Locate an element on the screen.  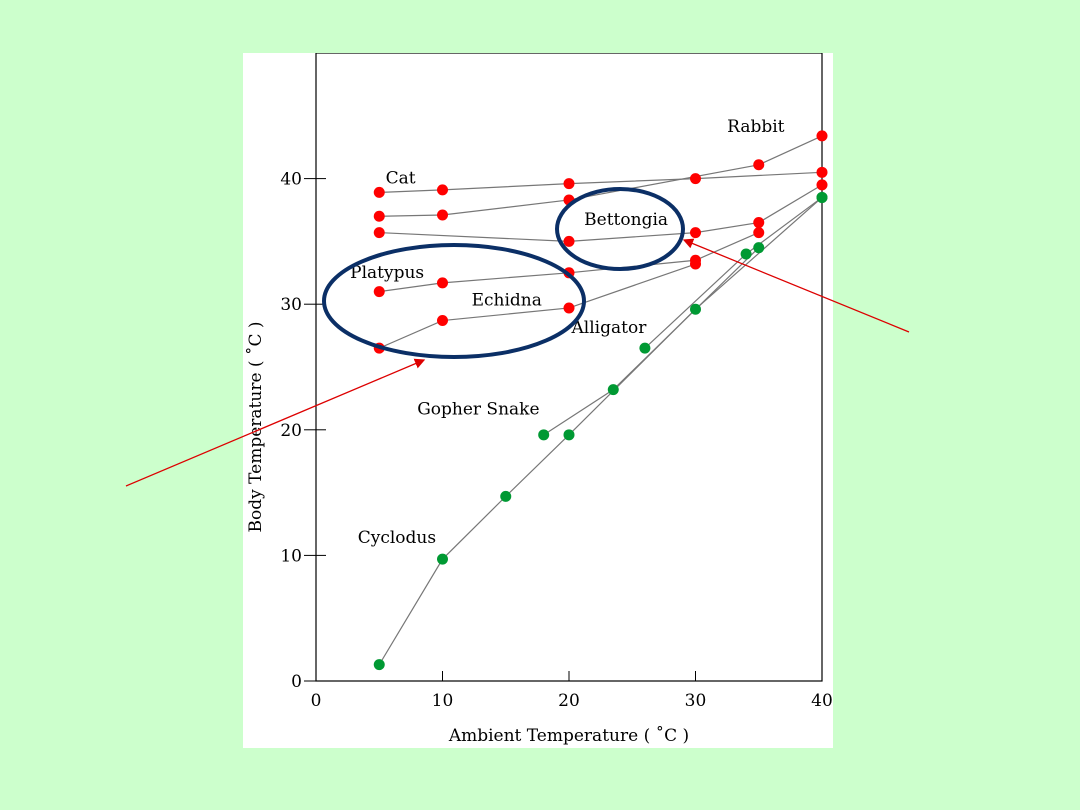
y-tick-label: 10 is located at coordinates (291, 556).